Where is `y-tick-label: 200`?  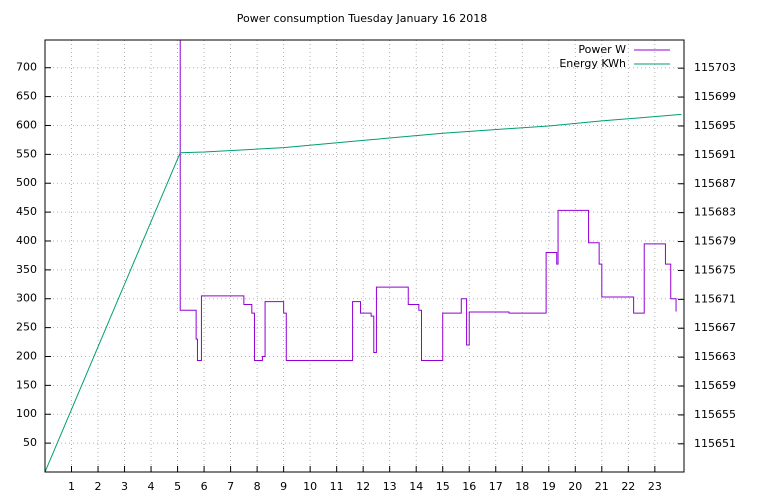 y-tick-label: 200 is located at coordinates (26, 355).